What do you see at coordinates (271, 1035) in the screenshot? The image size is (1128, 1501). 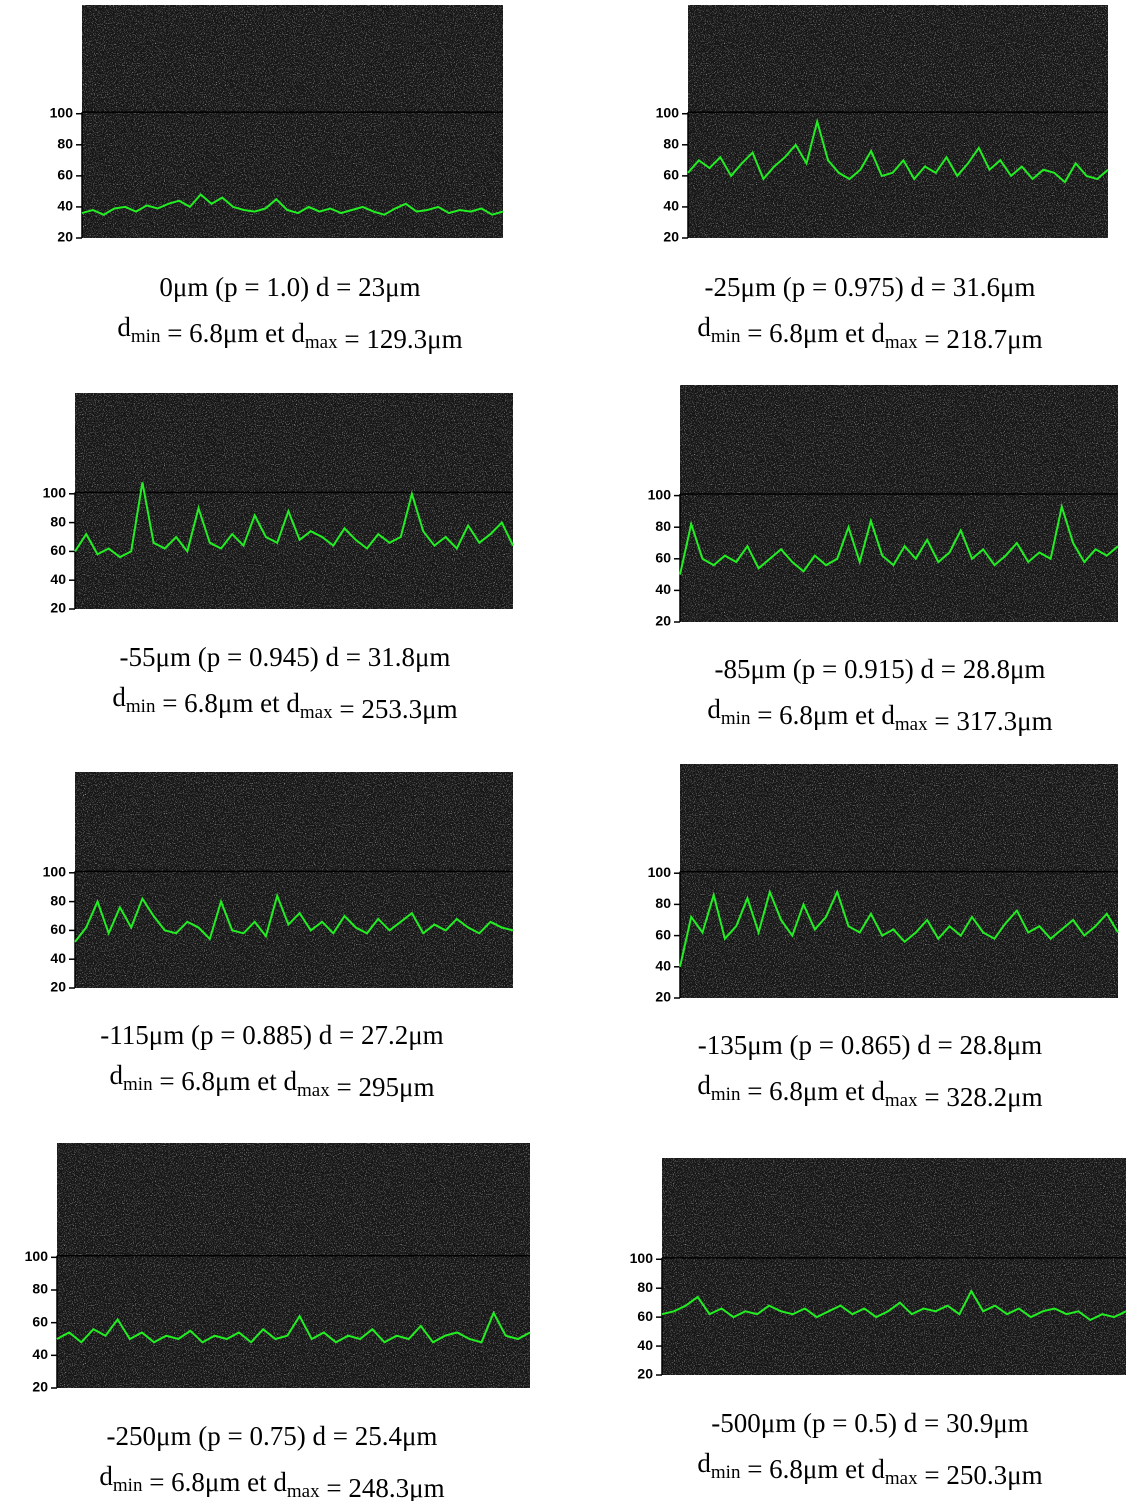 I see `caption-line: -115μm (p = 0.885) d = 27.2μm` at bounding box center [271, 1035].